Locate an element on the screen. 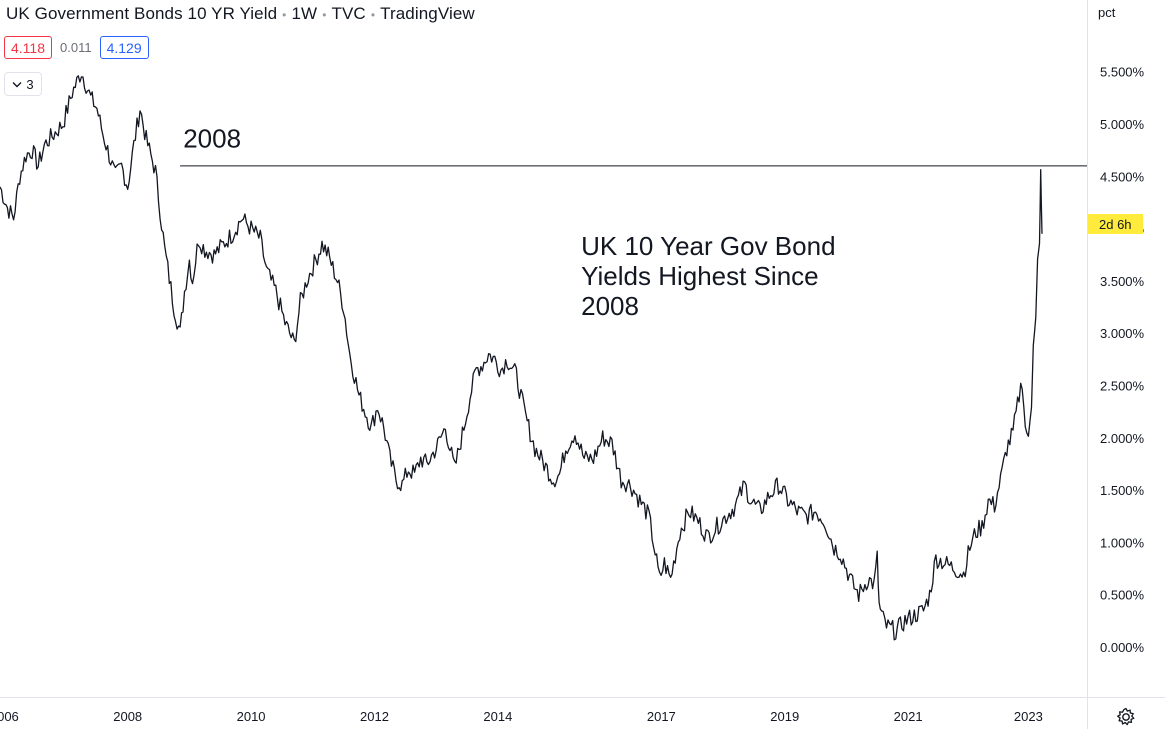 The height and width of the screenshot is (729, 1165). y-tick-label: 5.500% is located at coordinates (1122, 72).